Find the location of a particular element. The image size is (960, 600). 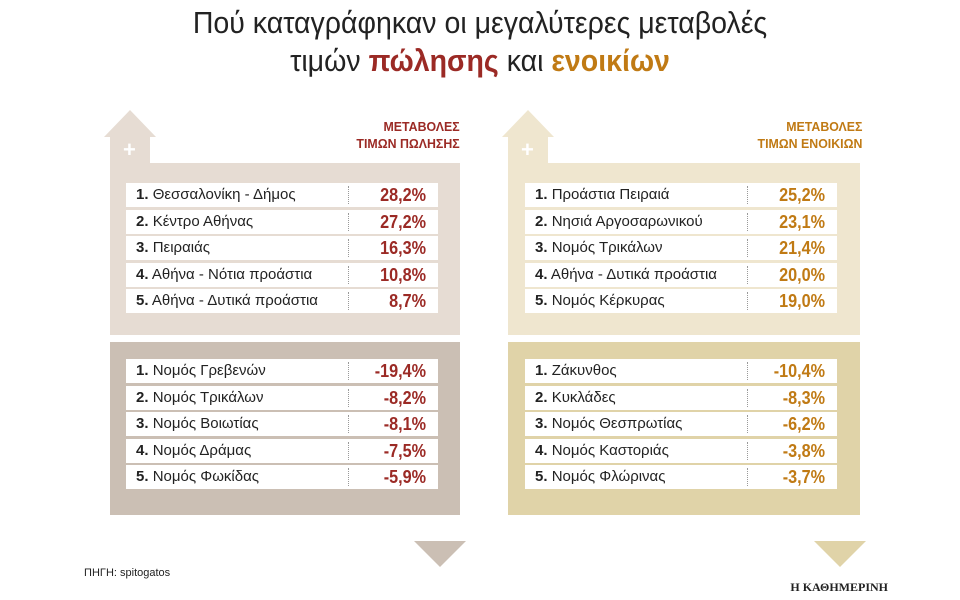

sale-top-row: 3. Πειραιάς 16,3% is located at coordinates (282, 248).